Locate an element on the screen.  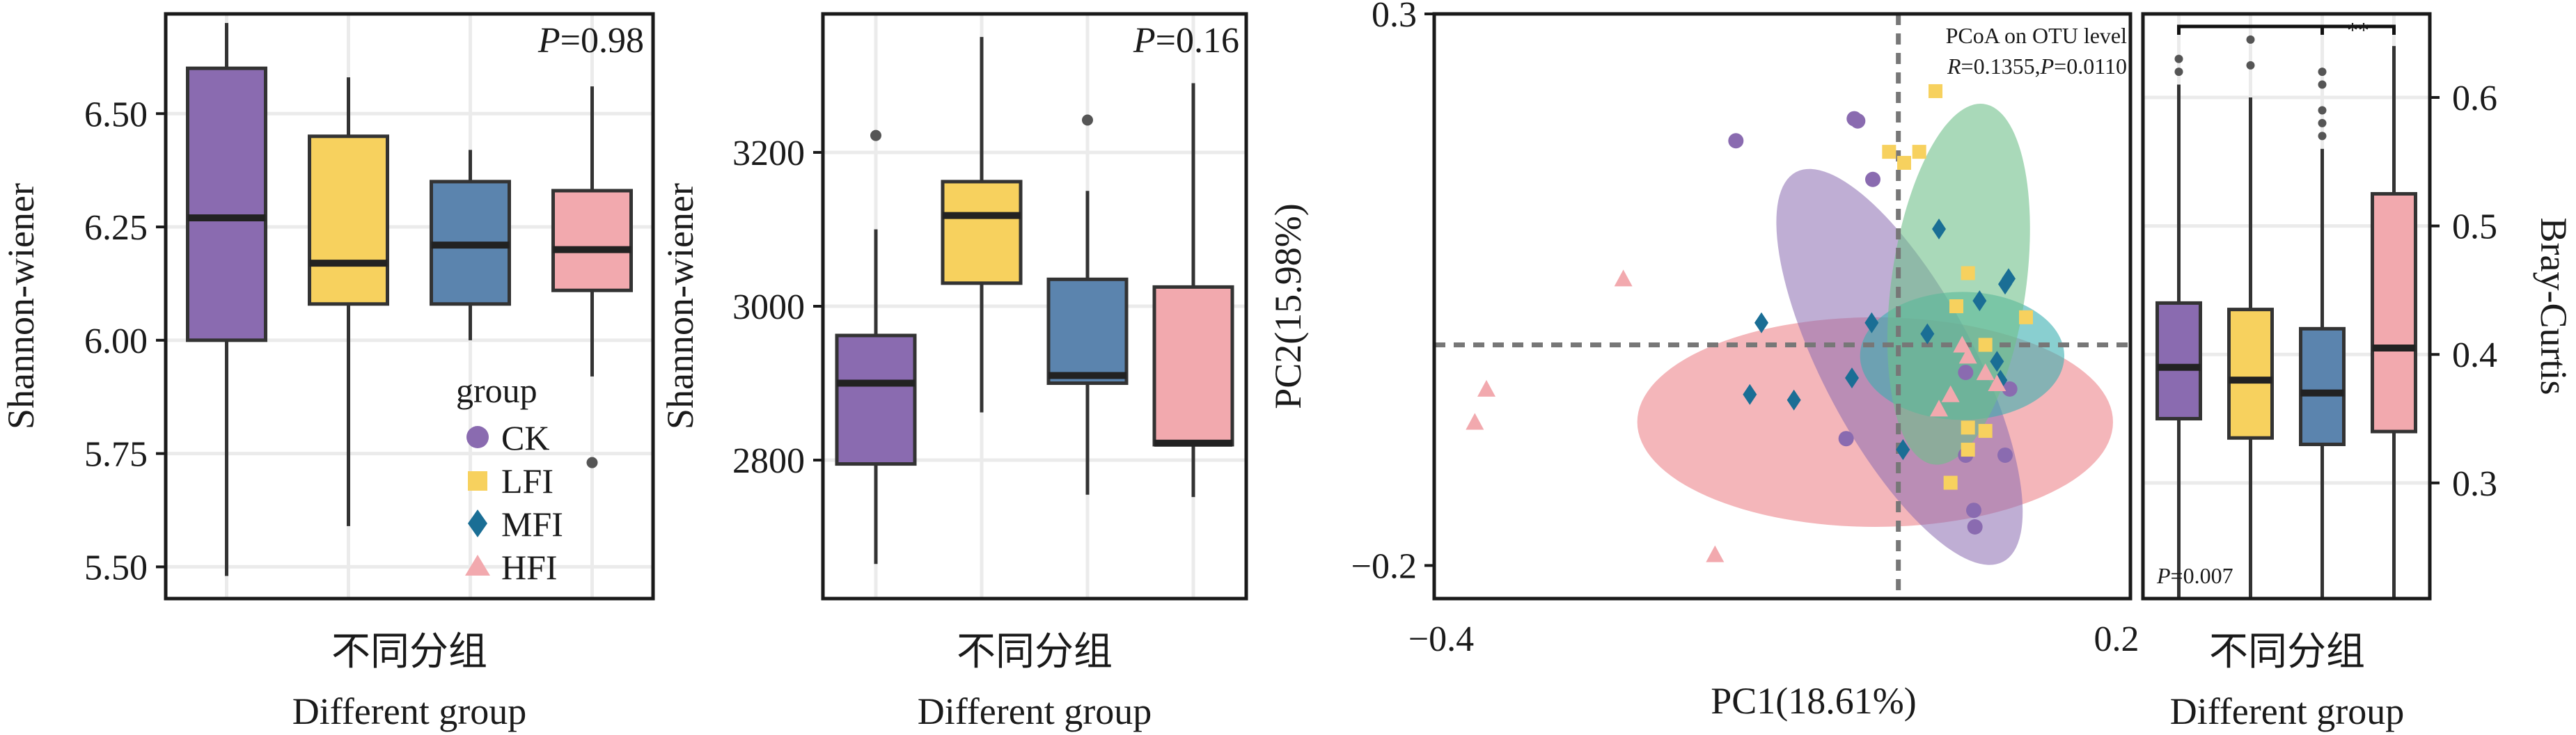
panel-a-x-title-cn: 不同分组 is located at coordinates (409, 651).